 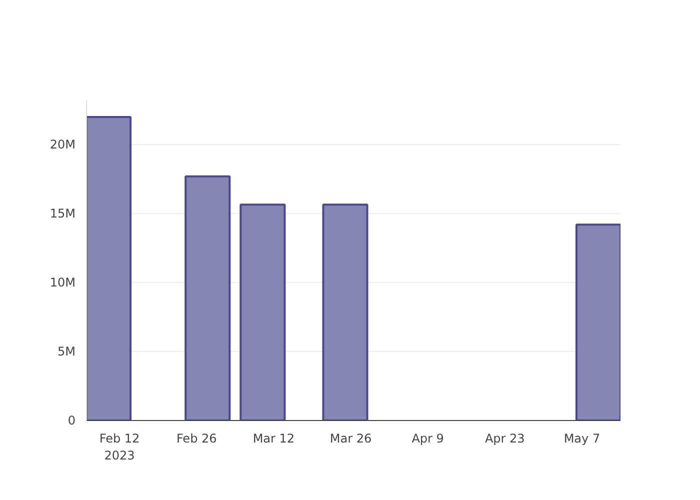 What do you see at coordinates (72, 421) in the screenshot?
I see `y-tick-label: 0` at bounding box center [72, 421].